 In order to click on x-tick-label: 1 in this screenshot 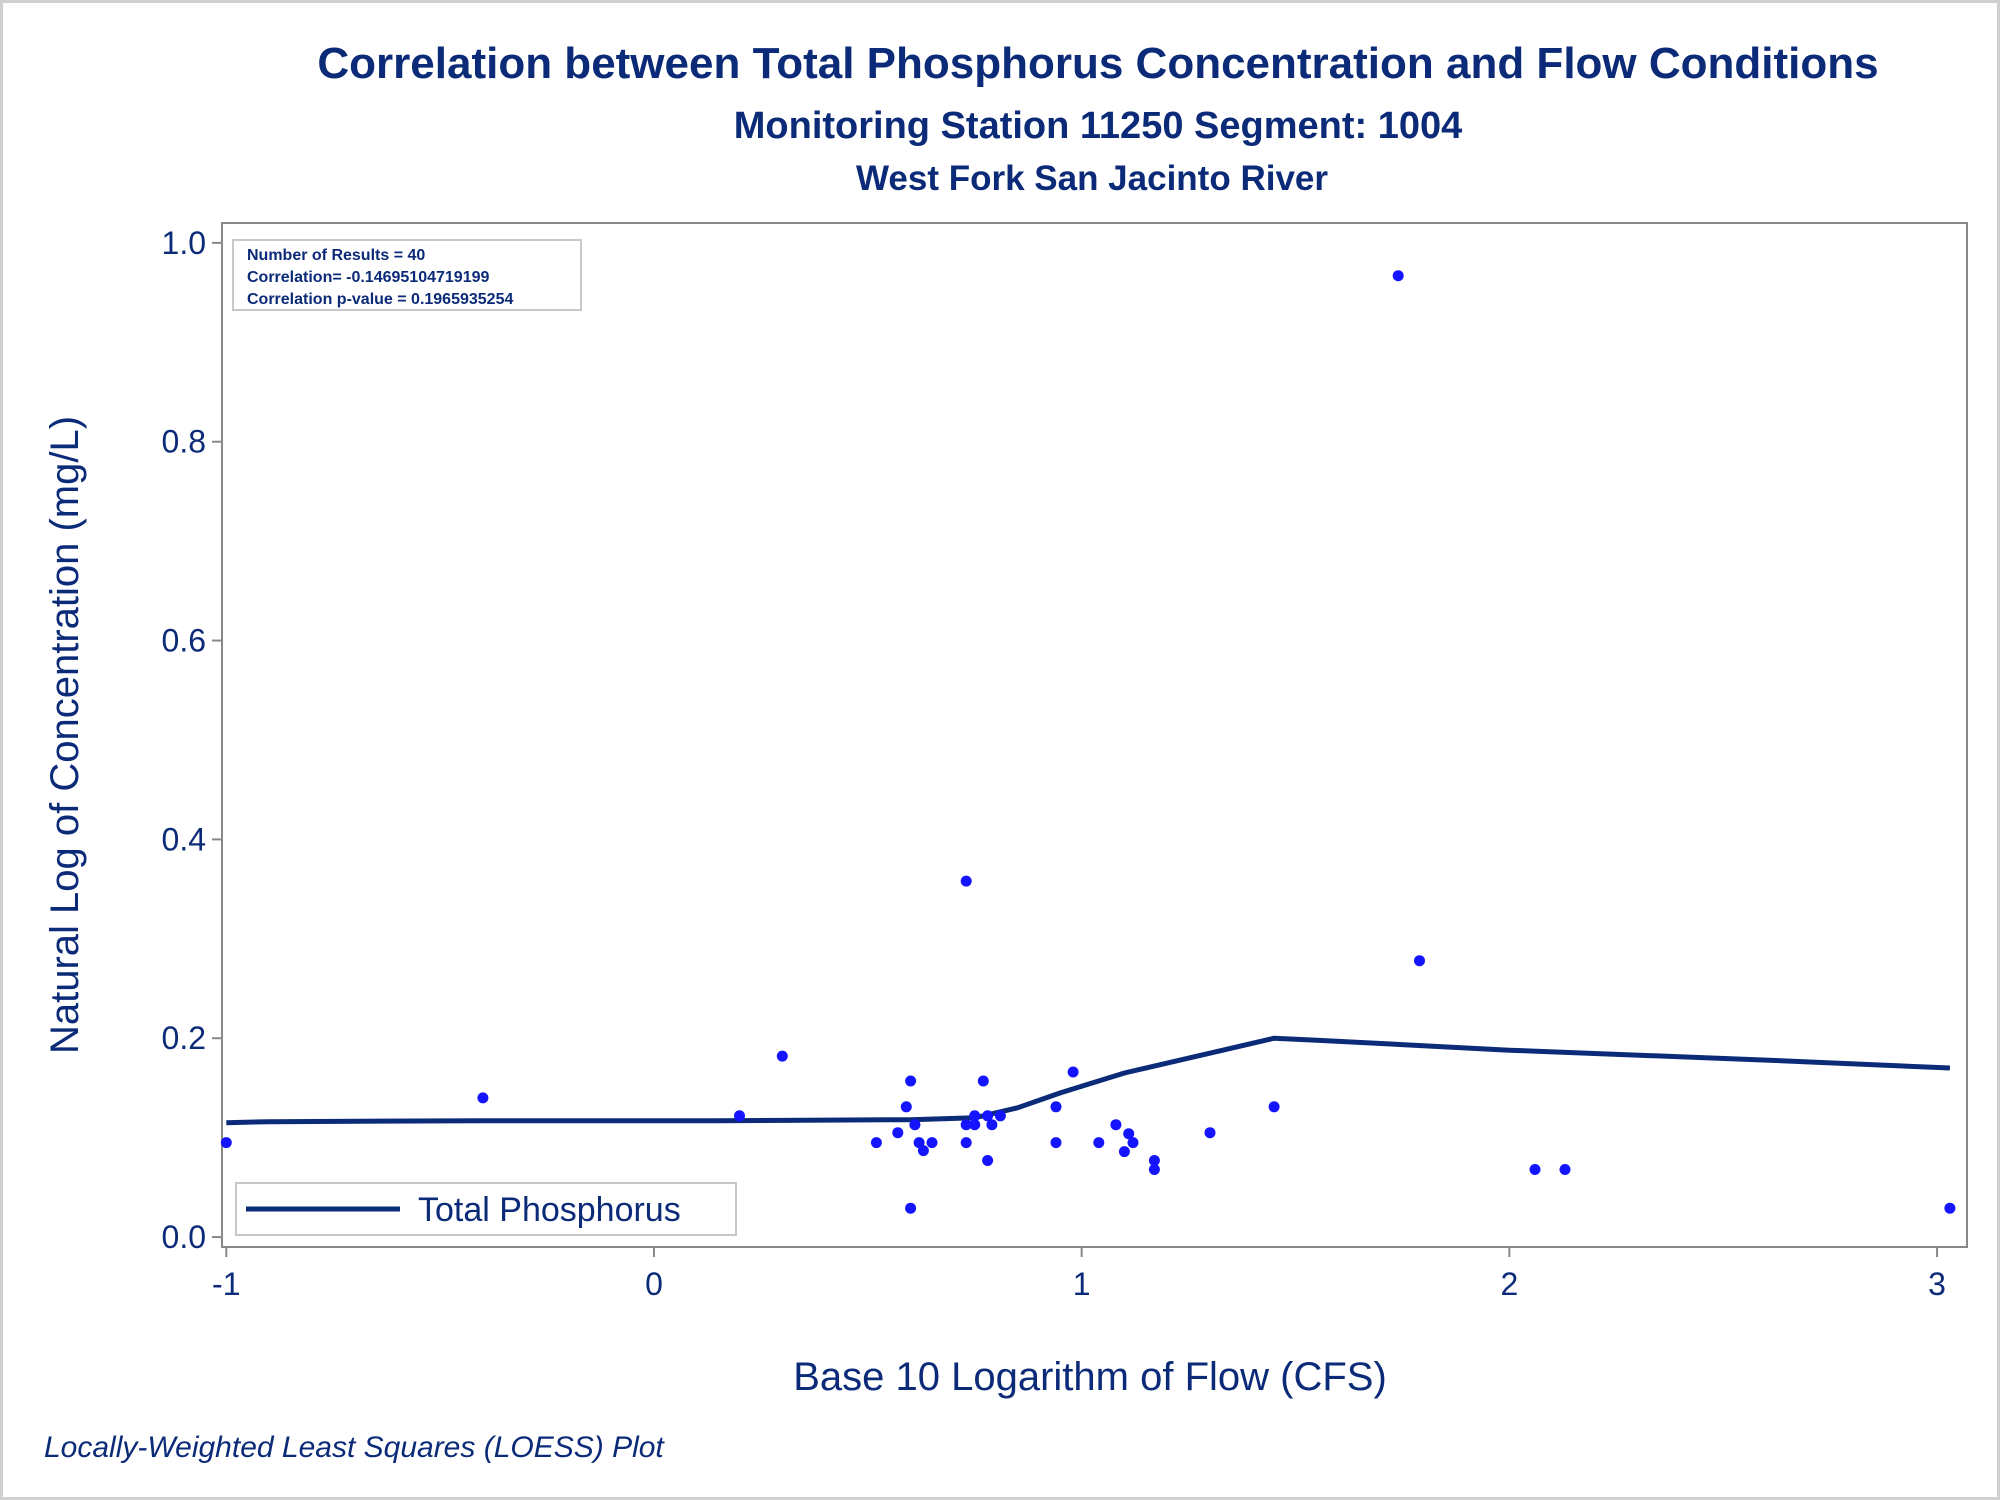, I will do `click(1082, 1284)`.